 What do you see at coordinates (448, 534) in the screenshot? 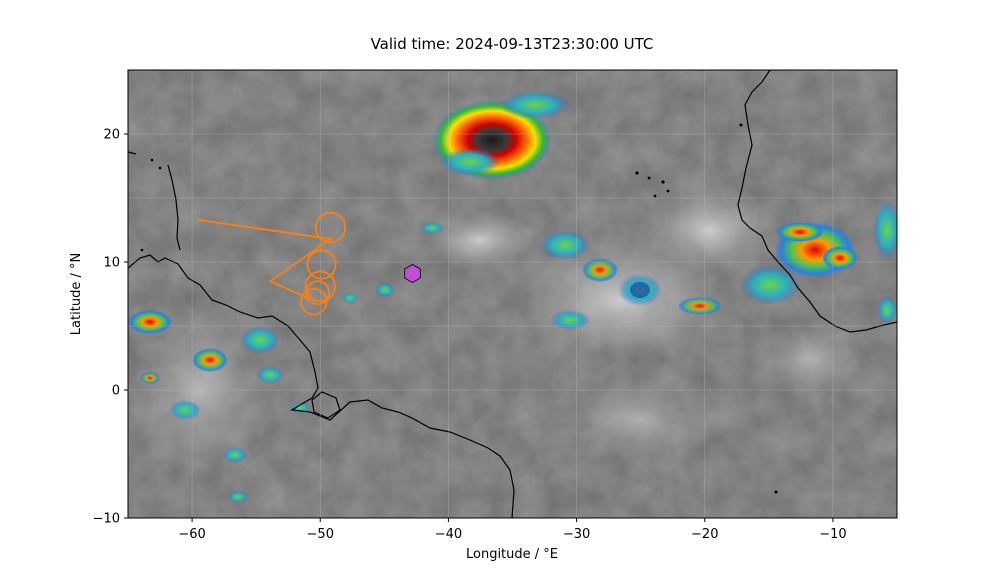
I see `x-tick-label: −40` at bounding box center [448, 534].